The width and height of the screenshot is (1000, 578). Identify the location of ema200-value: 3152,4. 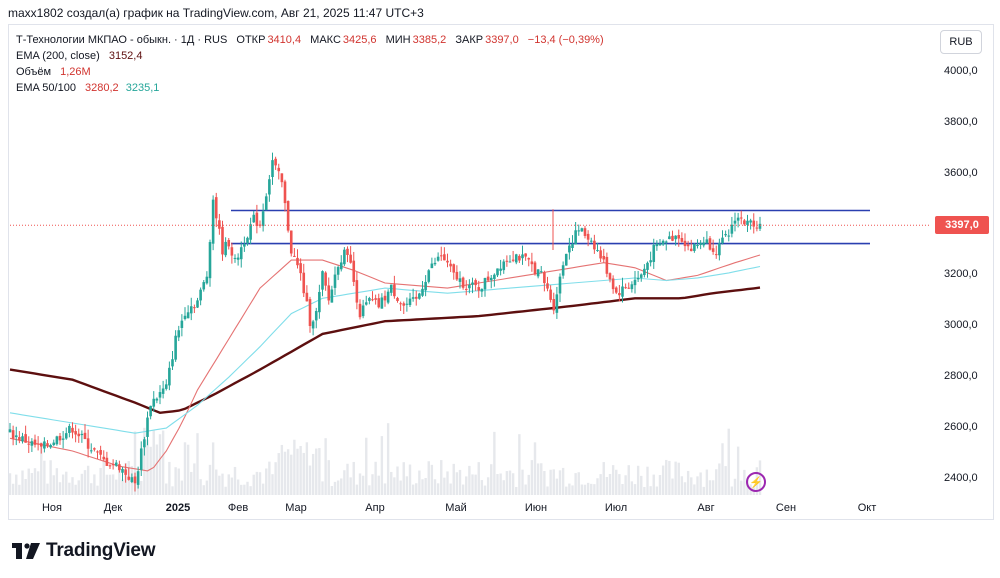
(125, 56).